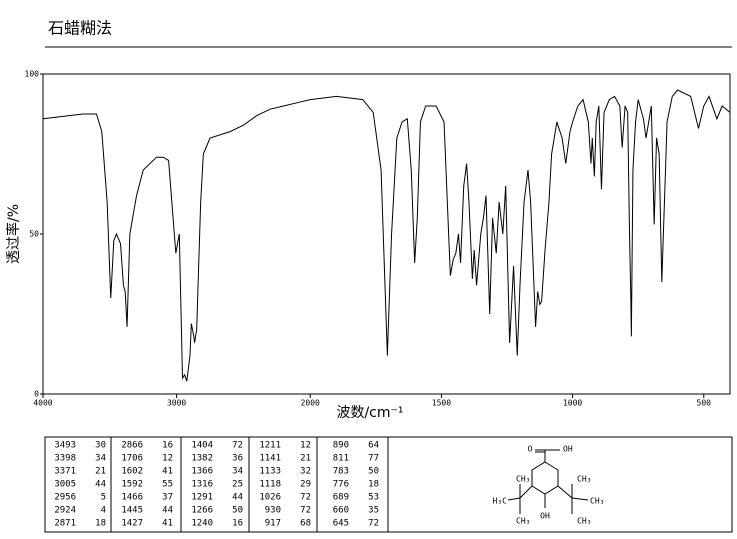 Image resolution: width=737 pixels, height=539 pixels. What do you see at coordinates (132, 459) in the screenshot?
I see `peak-wavenumber: 1706` at bounding box center [132, 459].